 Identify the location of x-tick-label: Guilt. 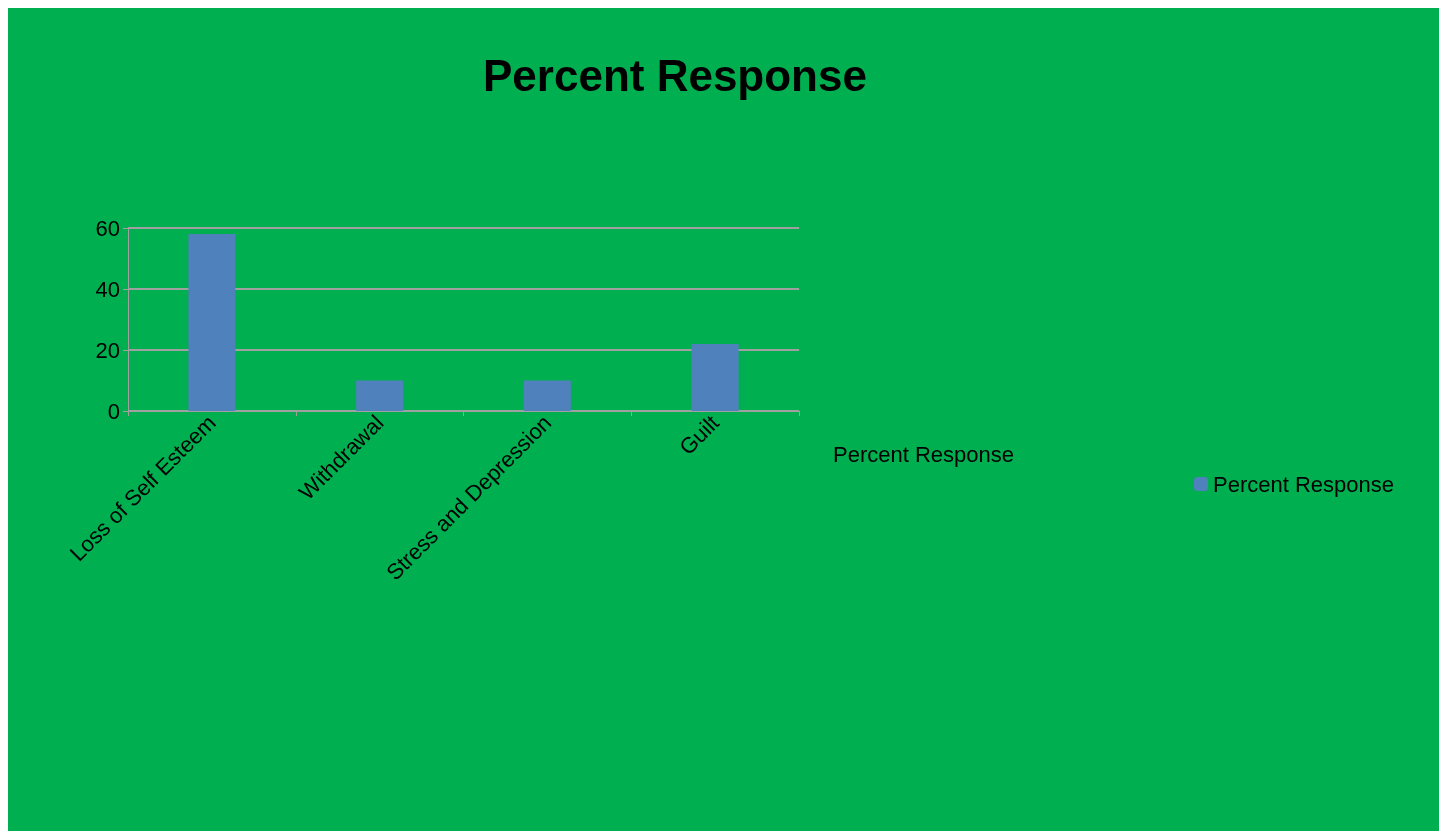
(699, 435).